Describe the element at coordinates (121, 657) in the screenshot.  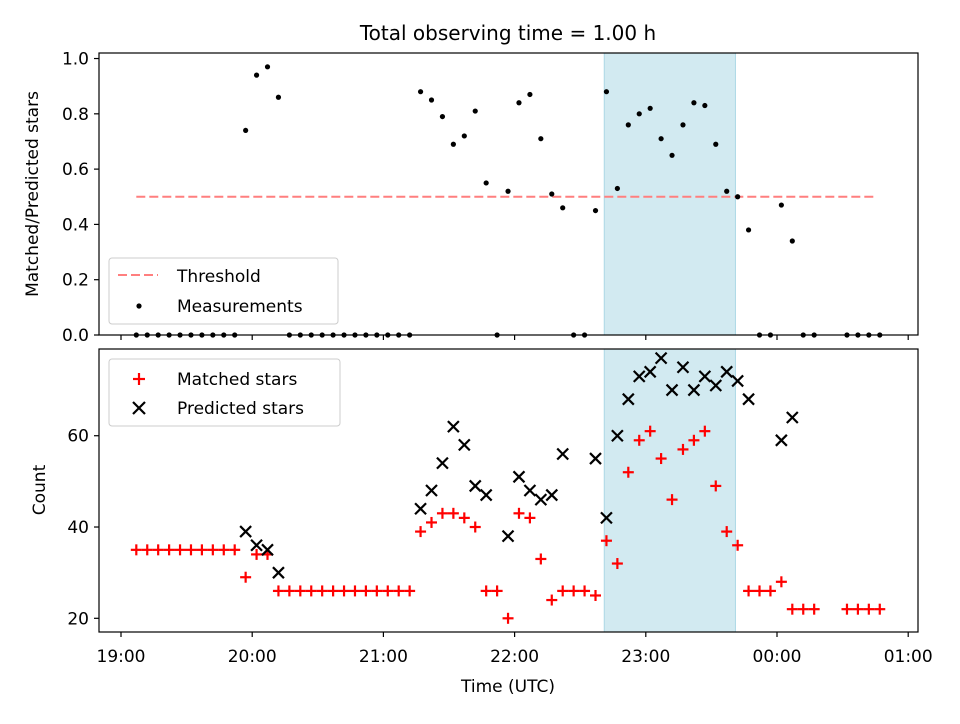
I see `x-tick-label: 19:00` at that location.